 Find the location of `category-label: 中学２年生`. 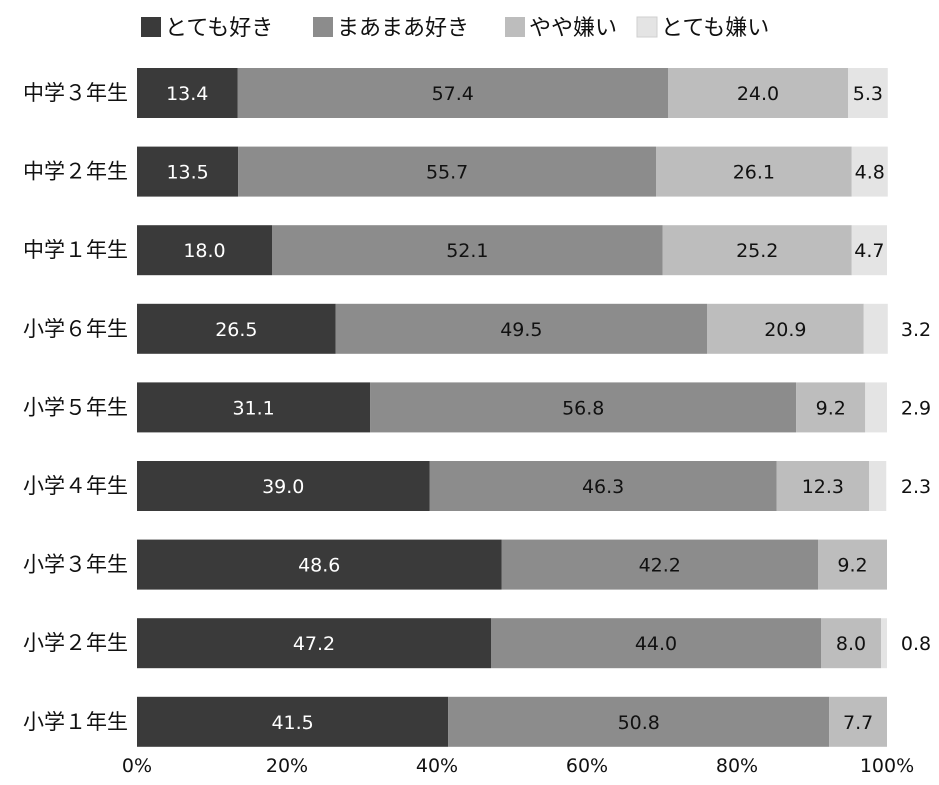

category-label: 中学２年生 is located at coordinates (75, 172).